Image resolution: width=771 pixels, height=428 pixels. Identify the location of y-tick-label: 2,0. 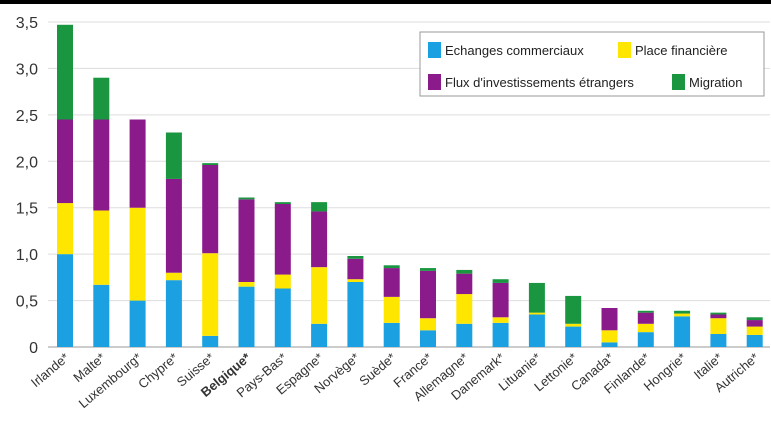
(27, 162).